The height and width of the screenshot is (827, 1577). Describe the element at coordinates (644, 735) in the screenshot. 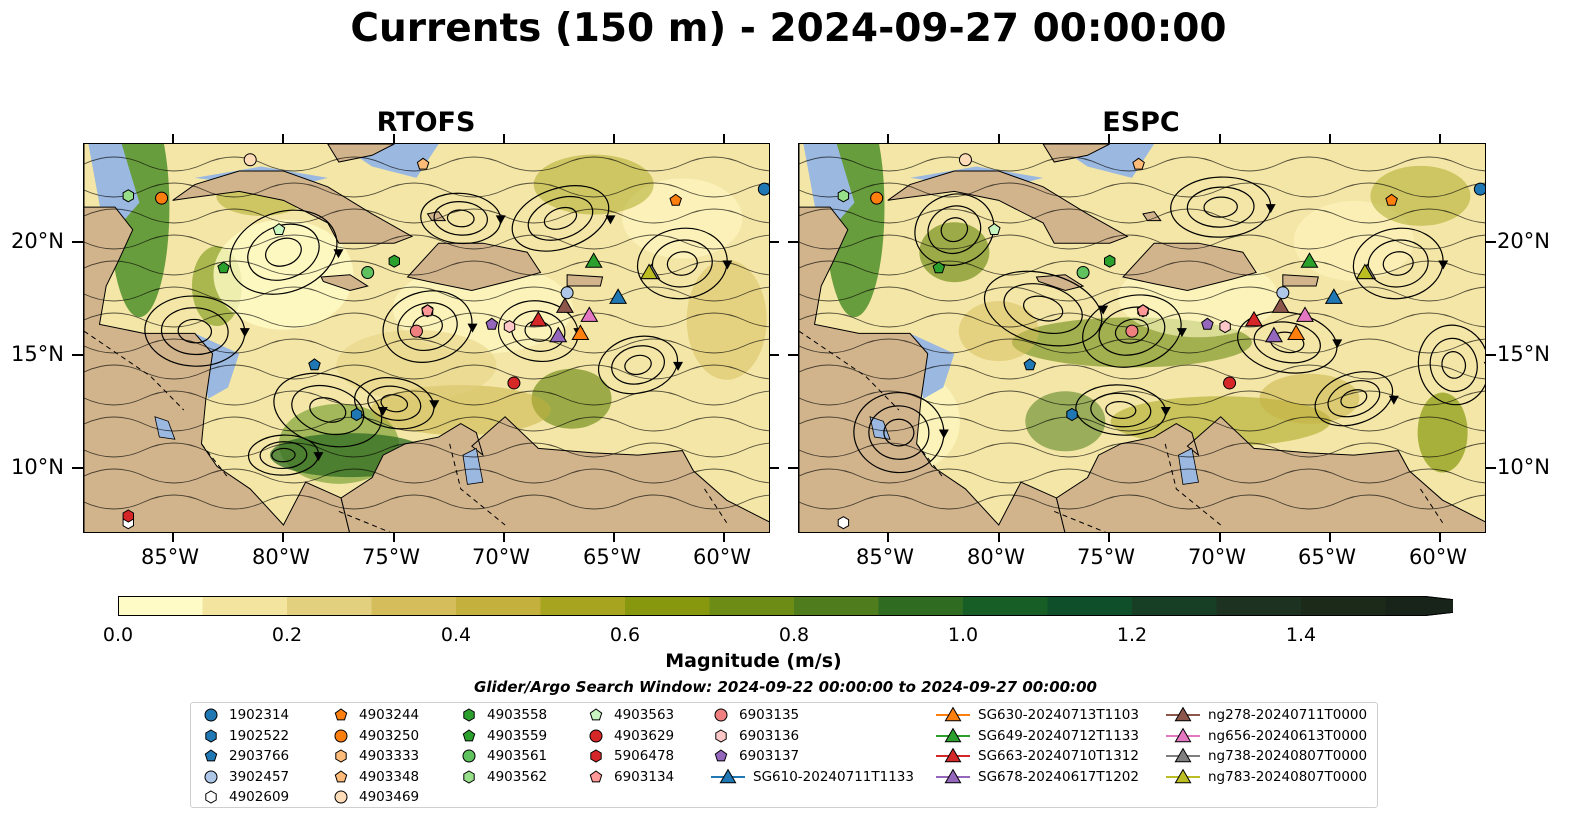

I see `legend-label: 4903629` at that location.